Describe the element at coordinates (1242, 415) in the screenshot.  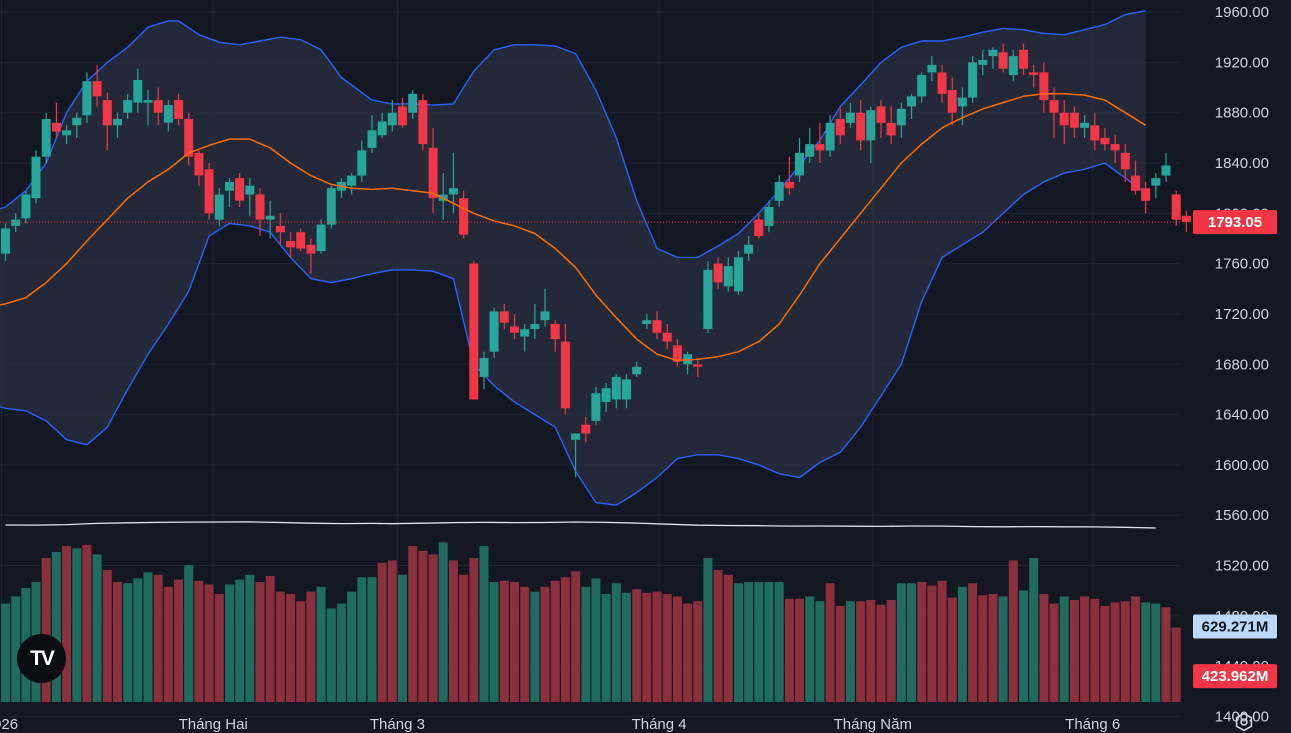
I see `price-tick-label: 1640.00` at that location.